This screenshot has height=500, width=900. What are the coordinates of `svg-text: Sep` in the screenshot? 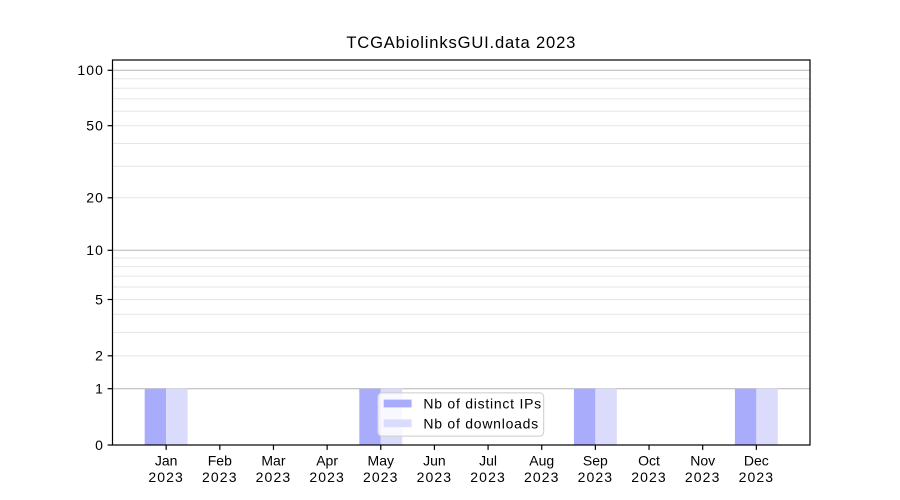 It's located at (595, 460).